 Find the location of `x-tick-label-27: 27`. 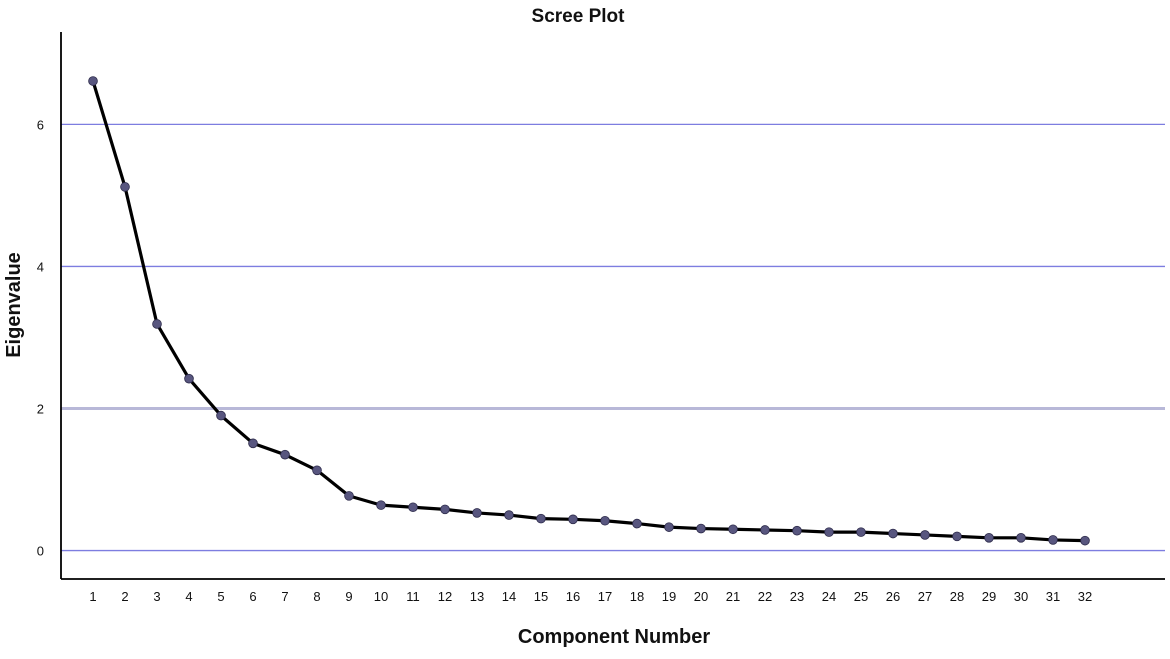

x-tick-label-27: 27 is located at coordinates (925, 596).